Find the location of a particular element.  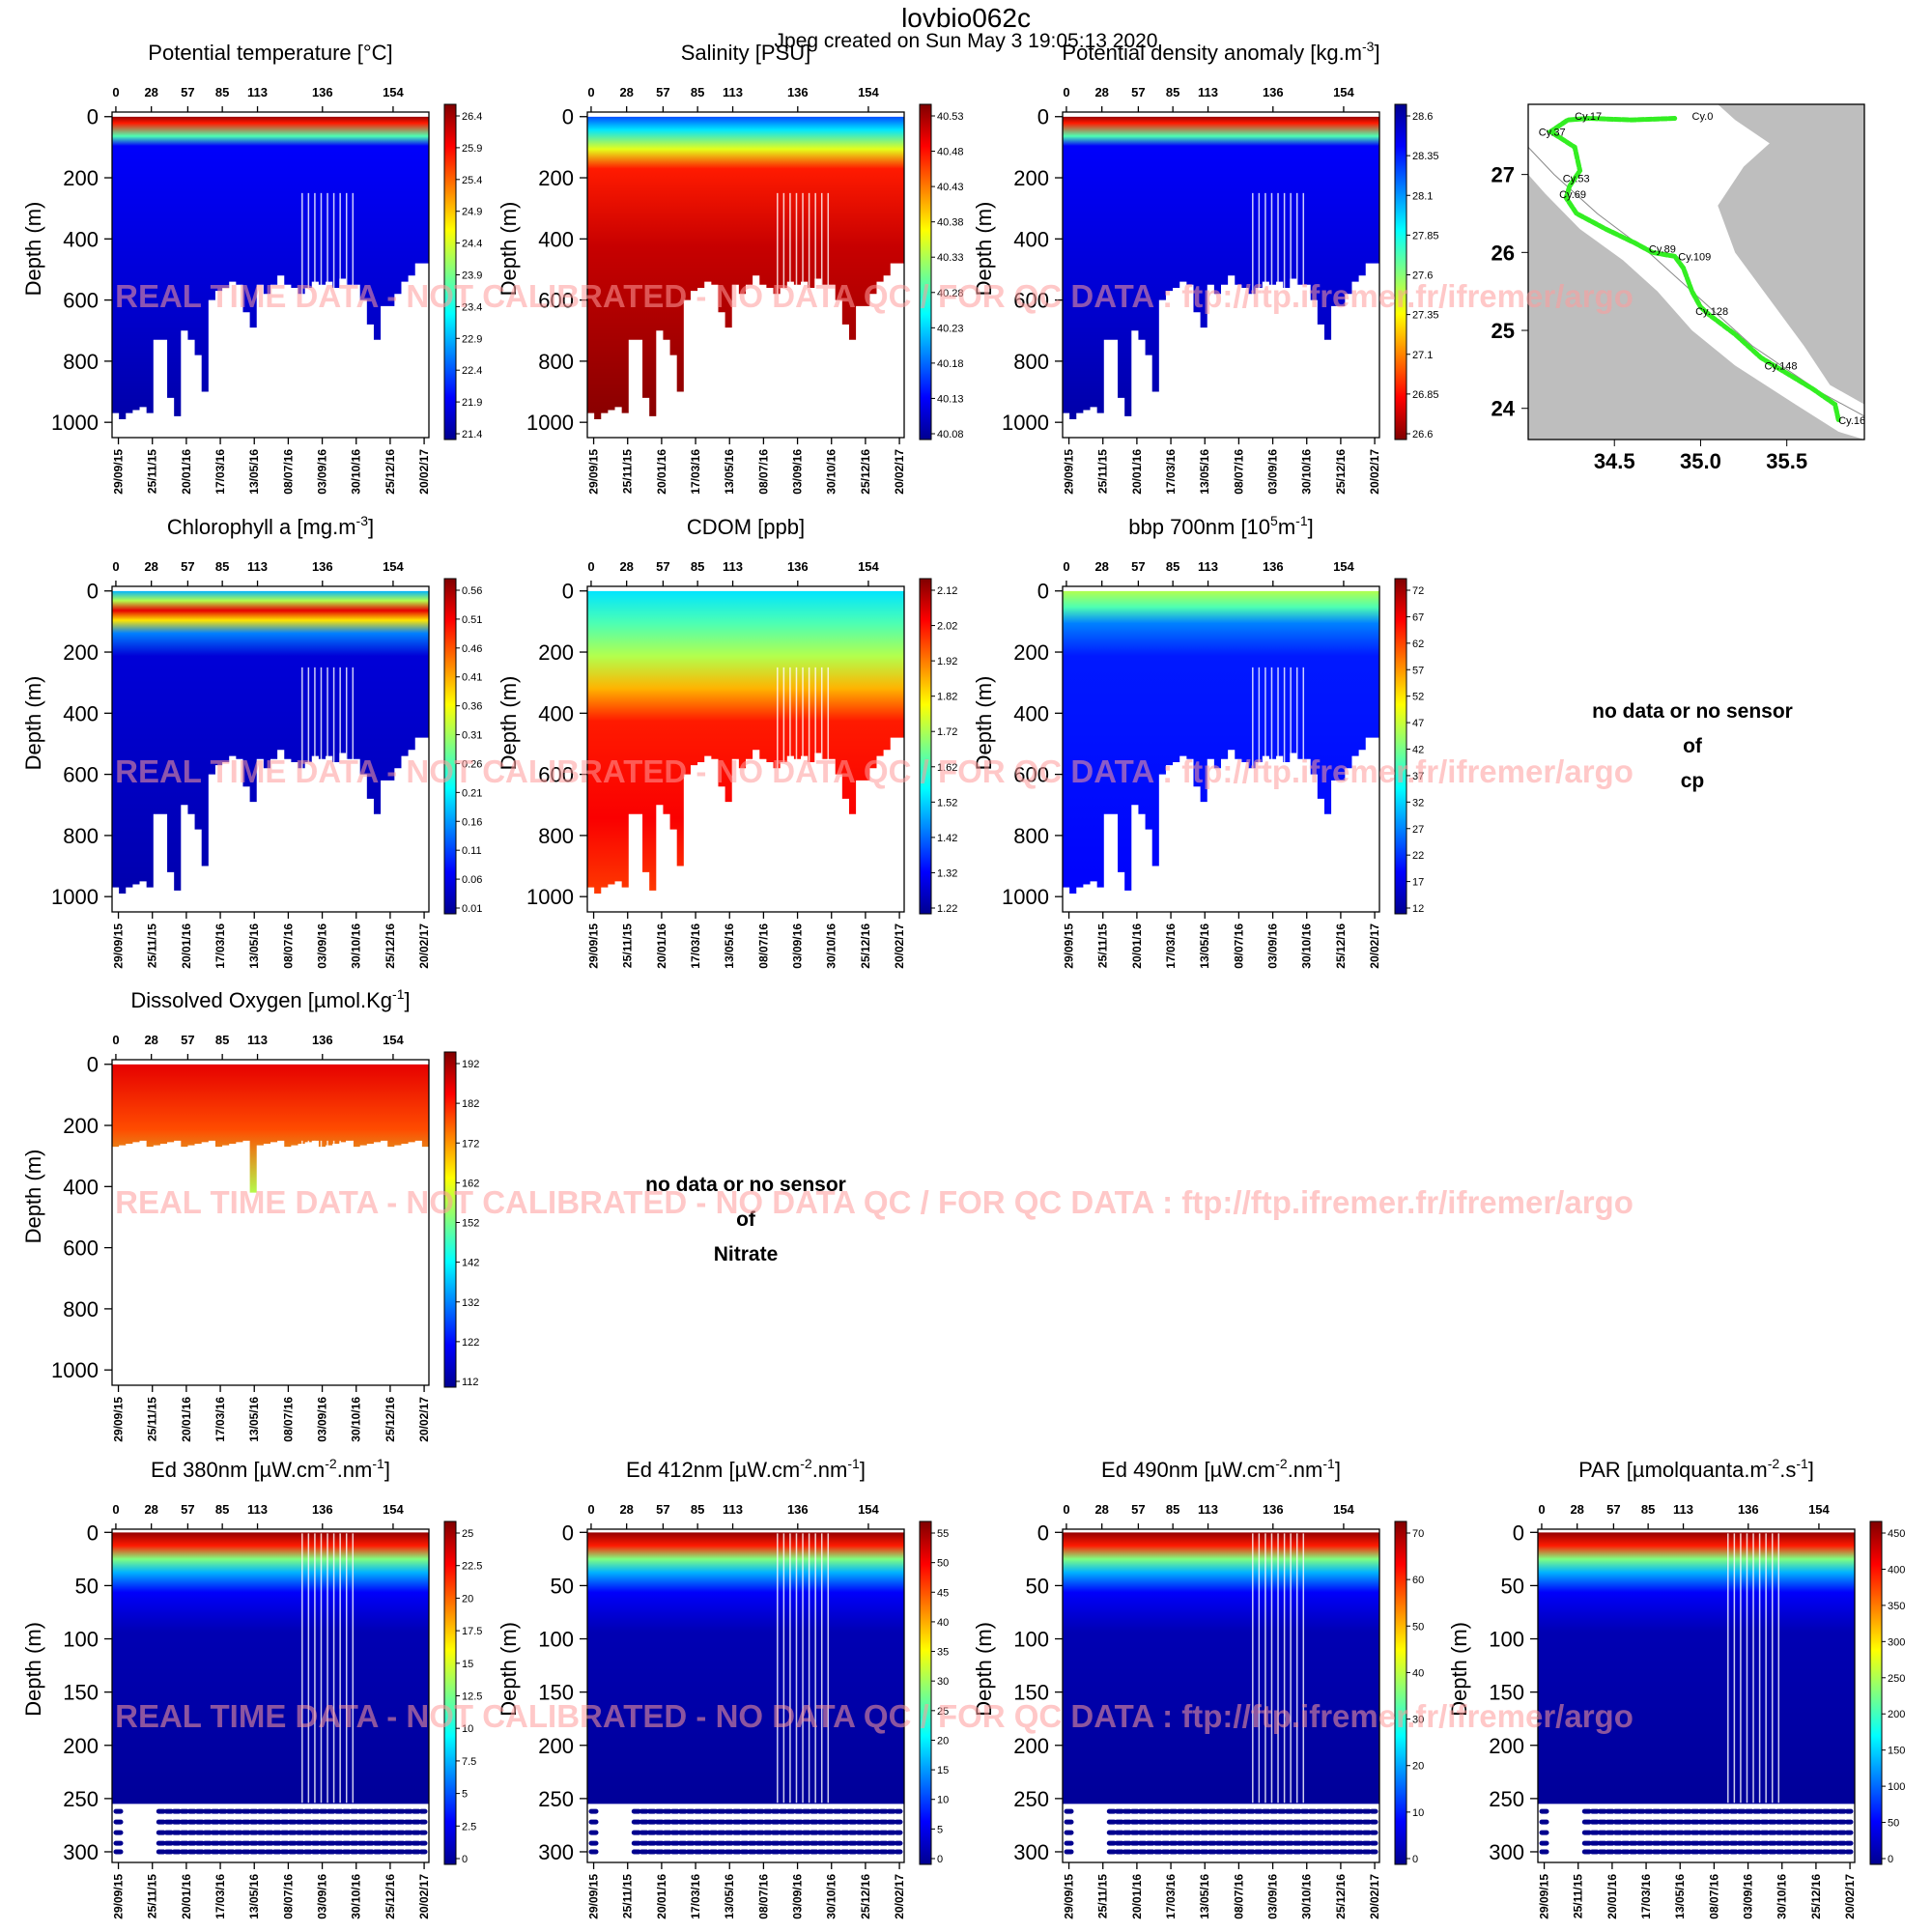

colorbar: 28.6 28.35 28.1 27.85 27.6 27.35 27.1 26.85 26.6 is located at coordinates (1416, 271).